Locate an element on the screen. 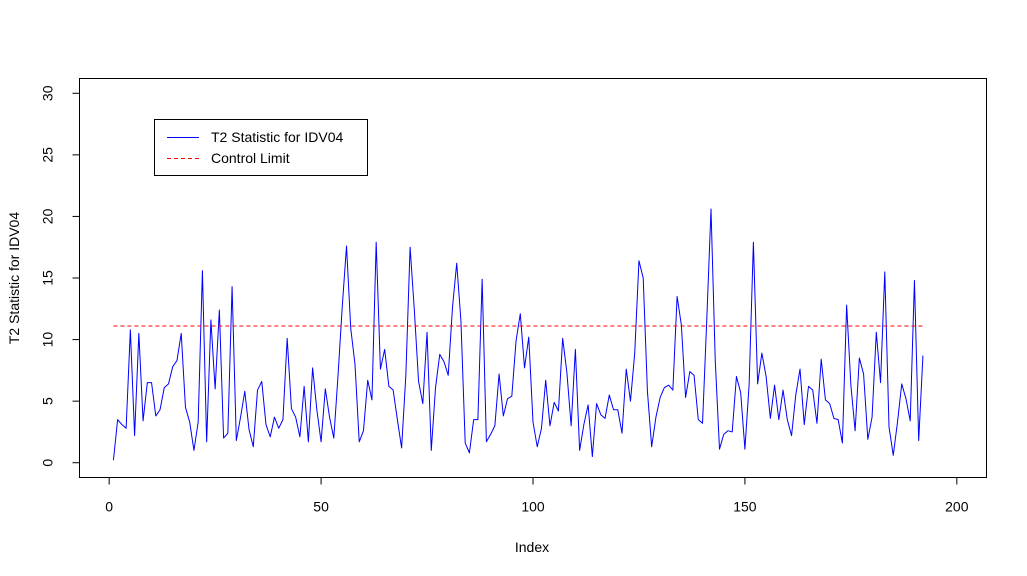  y-tick-label: 30 is located at coordinates (48, 93).